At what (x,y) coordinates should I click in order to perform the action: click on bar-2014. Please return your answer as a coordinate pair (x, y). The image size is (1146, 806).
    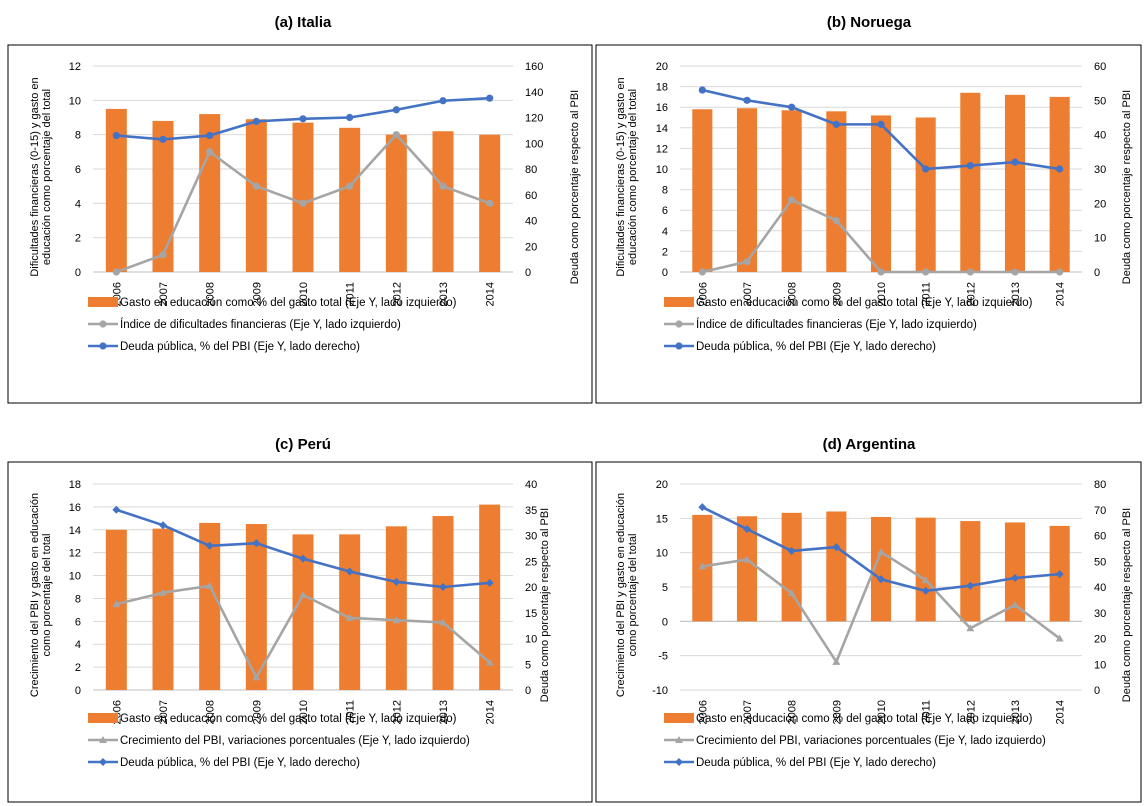
    Looking at the image, I should click on (1059, 184).